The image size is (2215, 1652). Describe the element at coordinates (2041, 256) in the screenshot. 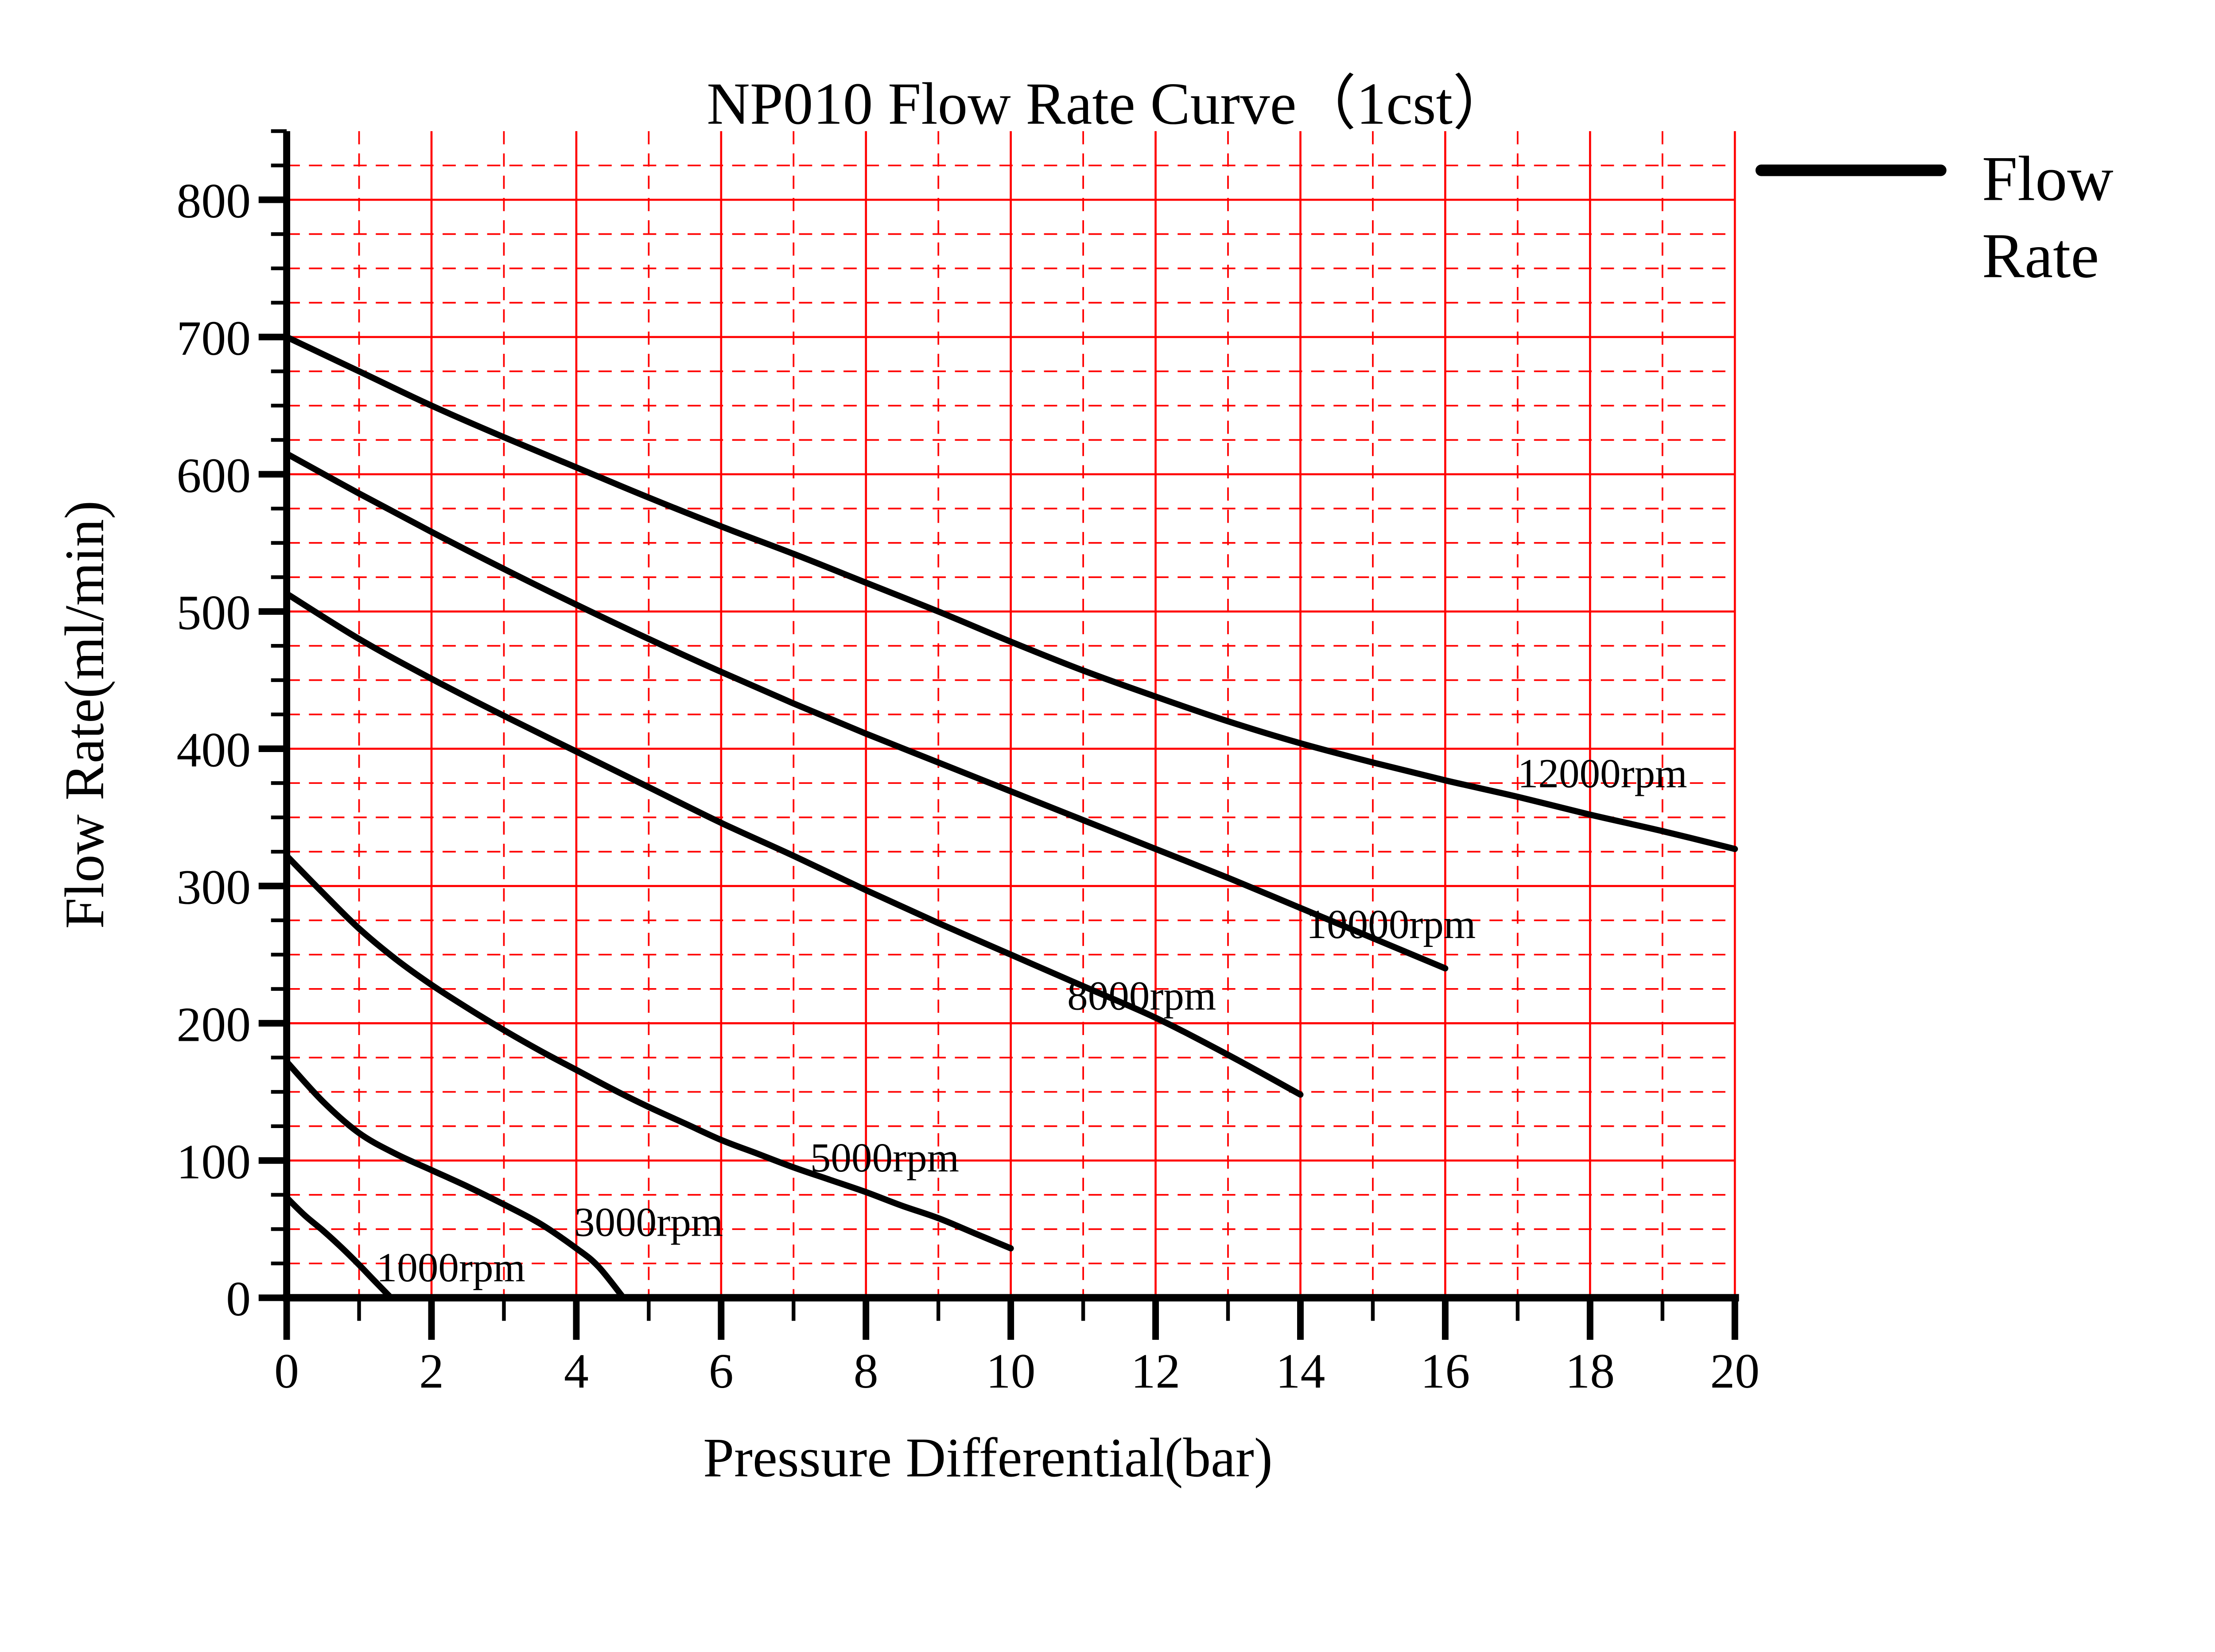

I see `legend-label-line2: Rate` at that location.